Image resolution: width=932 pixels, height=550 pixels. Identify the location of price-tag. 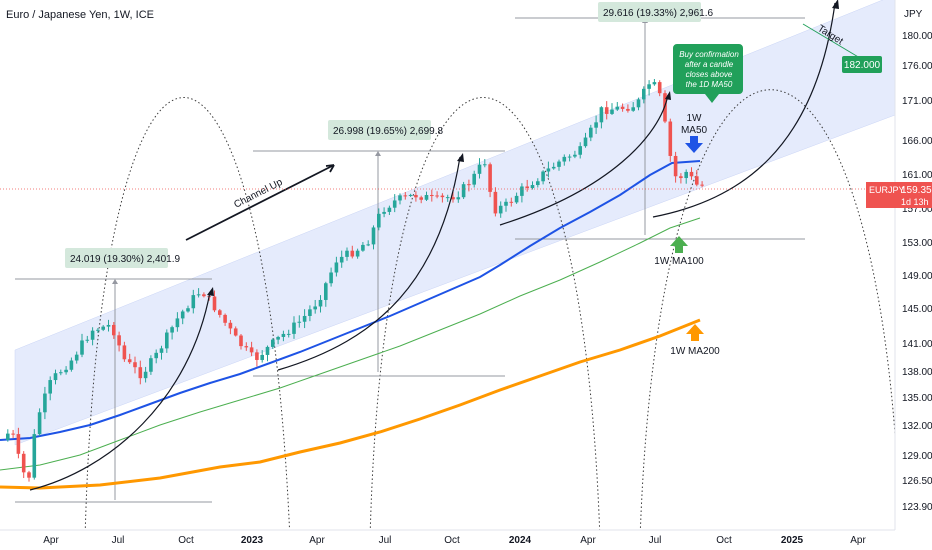
(899, 195).